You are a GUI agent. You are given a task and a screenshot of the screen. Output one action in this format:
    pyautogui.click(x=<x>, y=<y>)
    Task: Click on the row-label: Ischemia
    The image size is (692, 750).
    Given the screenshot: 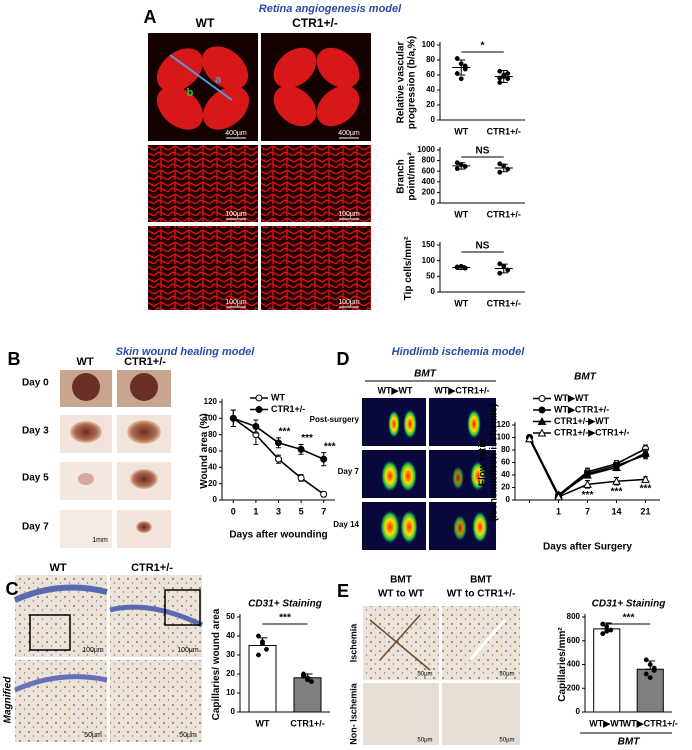 What is the action you would take?
    pyautogui.click(x=353, y=643)
    